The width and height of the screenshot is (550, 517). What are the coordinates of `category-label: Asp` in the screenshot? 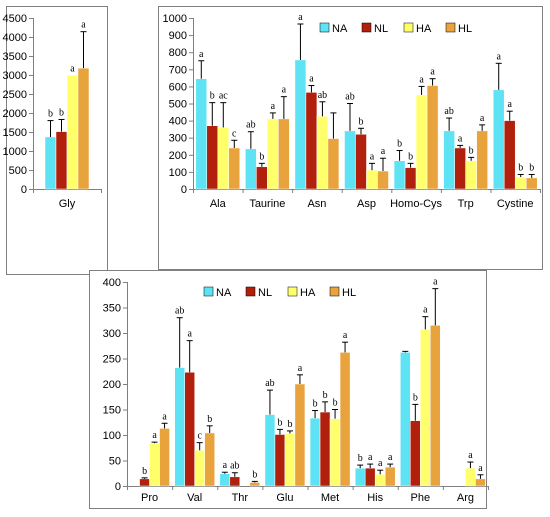 It's located at (366, 204).